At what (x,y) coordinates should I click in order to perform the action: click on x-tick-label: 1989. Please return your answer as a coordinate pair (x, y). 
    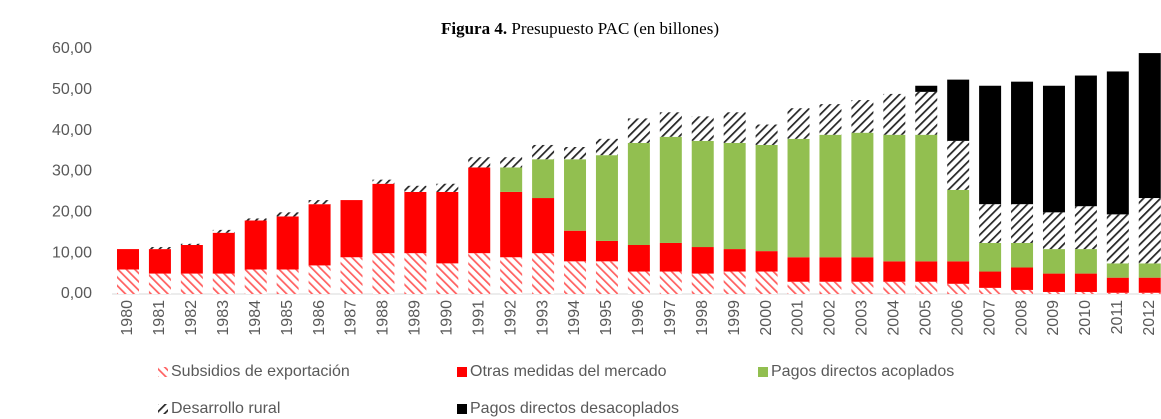
    Looking at the image, I should click on (415, 318).